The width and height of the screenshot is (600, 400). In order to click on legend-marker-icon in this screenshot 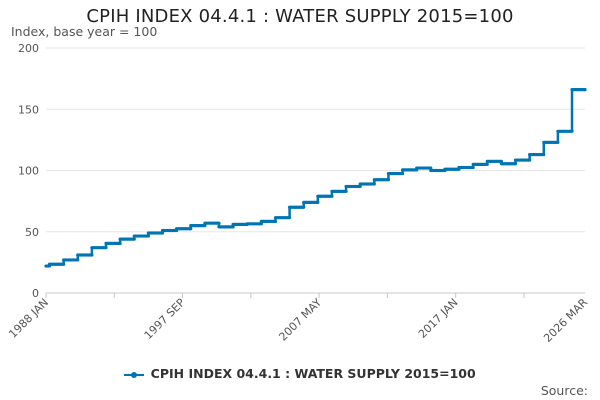, I will do `click(134, 375)`.